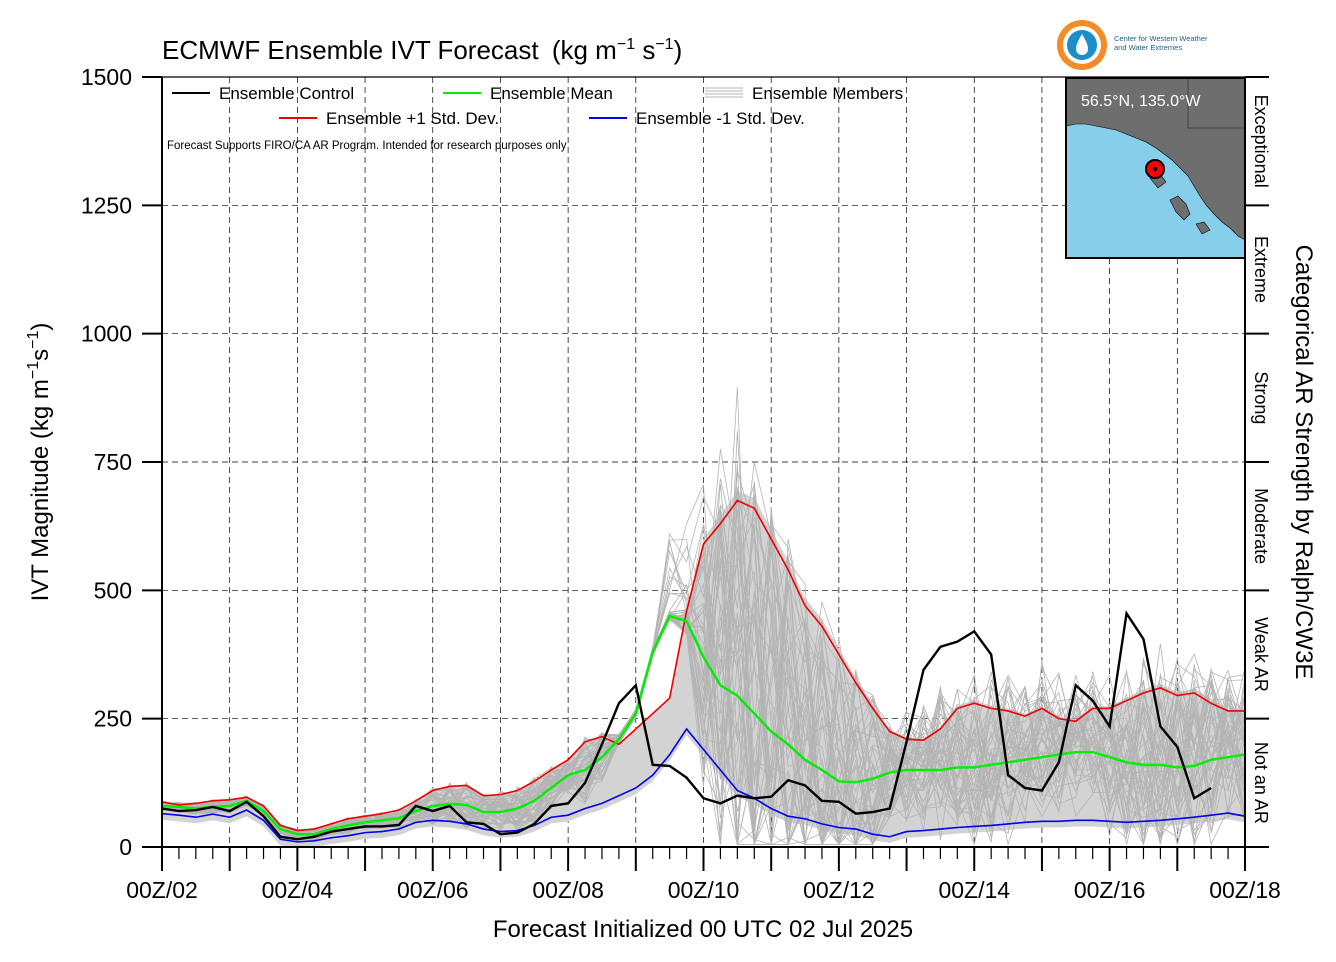 This screenshot has width=1336, height=962. Describe the element at coordinates (568, 890) in the screenshot. I see `x-tick-label: 00Z/08` at that location.